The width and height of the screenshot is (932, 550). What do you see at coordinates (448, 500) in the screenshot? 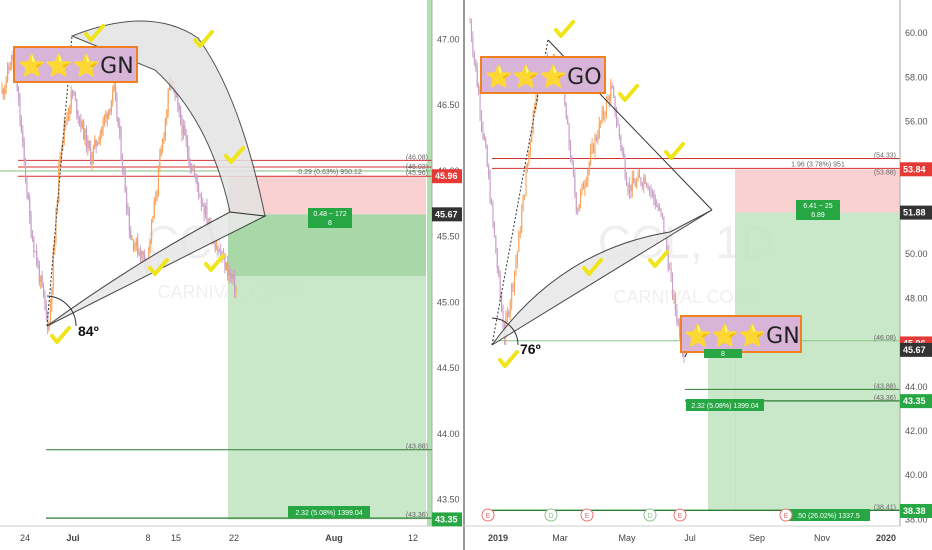
I see `price-tick-label: 43.50` at bounding box center [448, 500].